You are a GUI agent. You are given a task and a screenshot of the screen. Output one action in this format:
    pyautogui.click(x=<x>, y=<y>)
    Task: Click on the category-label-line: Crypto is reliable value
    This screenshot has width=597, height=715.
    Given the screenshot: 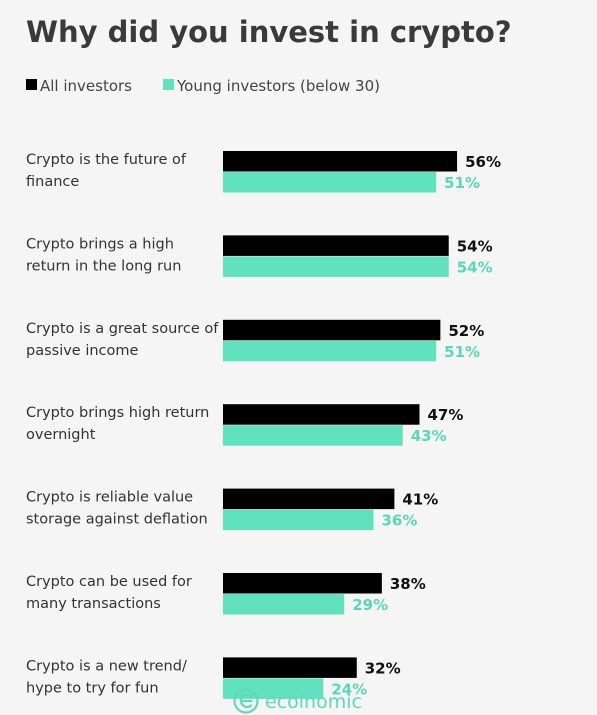 What is the action you would take?
    pyautogui.click(x=109, y=498)
    